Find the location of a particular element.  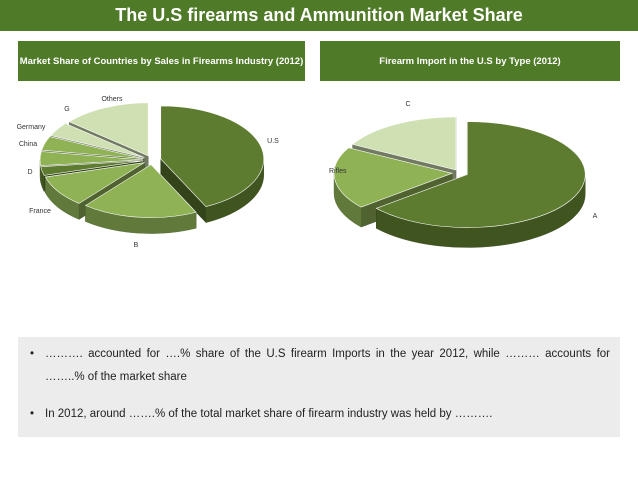

pie-slice-others is located at coordinates (108, 129).